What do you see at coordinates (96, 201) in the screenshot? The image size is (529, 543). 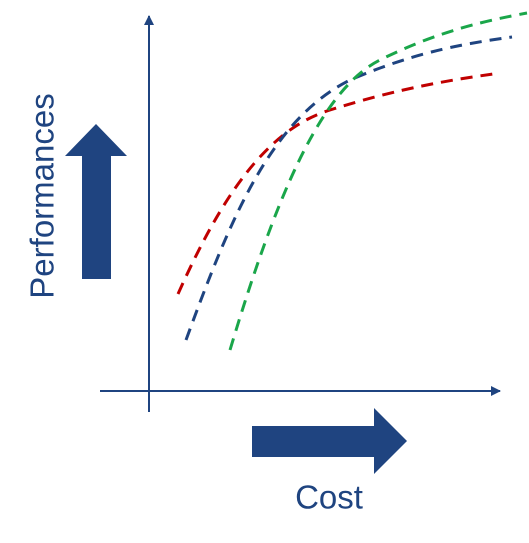 I see `performance-up-arrow` at bounding box center [96, 201].